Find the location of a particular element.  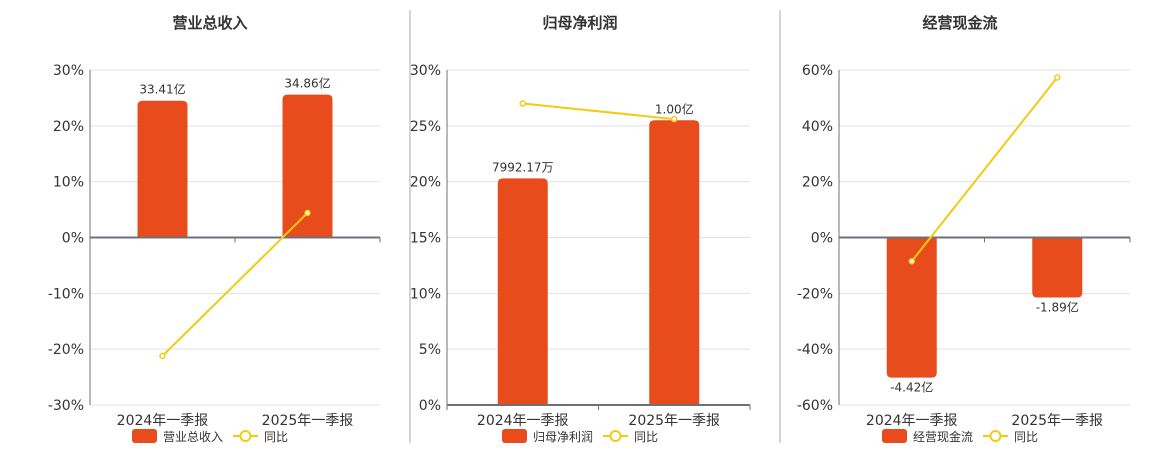

y-tick-label: 5% is located at coordinates (430, 350).